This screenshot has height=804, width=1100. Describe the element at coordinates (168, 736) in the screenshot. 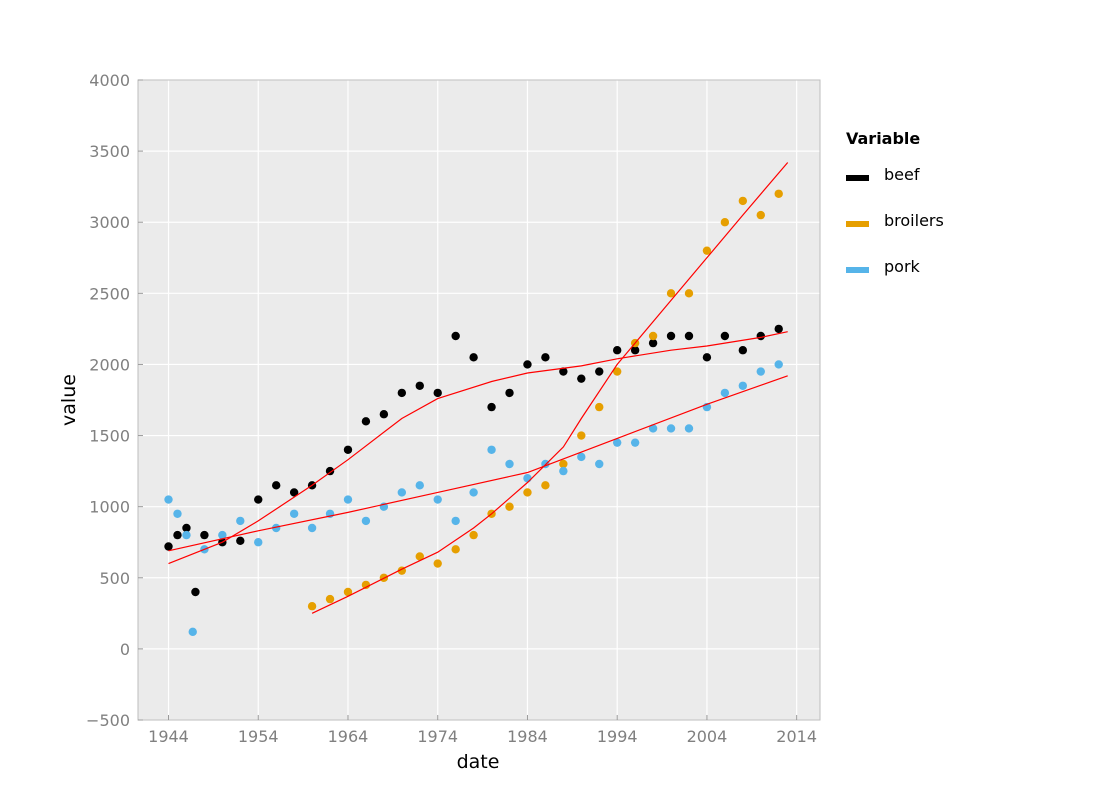

I see `x-tick-label: 1944` at that location.